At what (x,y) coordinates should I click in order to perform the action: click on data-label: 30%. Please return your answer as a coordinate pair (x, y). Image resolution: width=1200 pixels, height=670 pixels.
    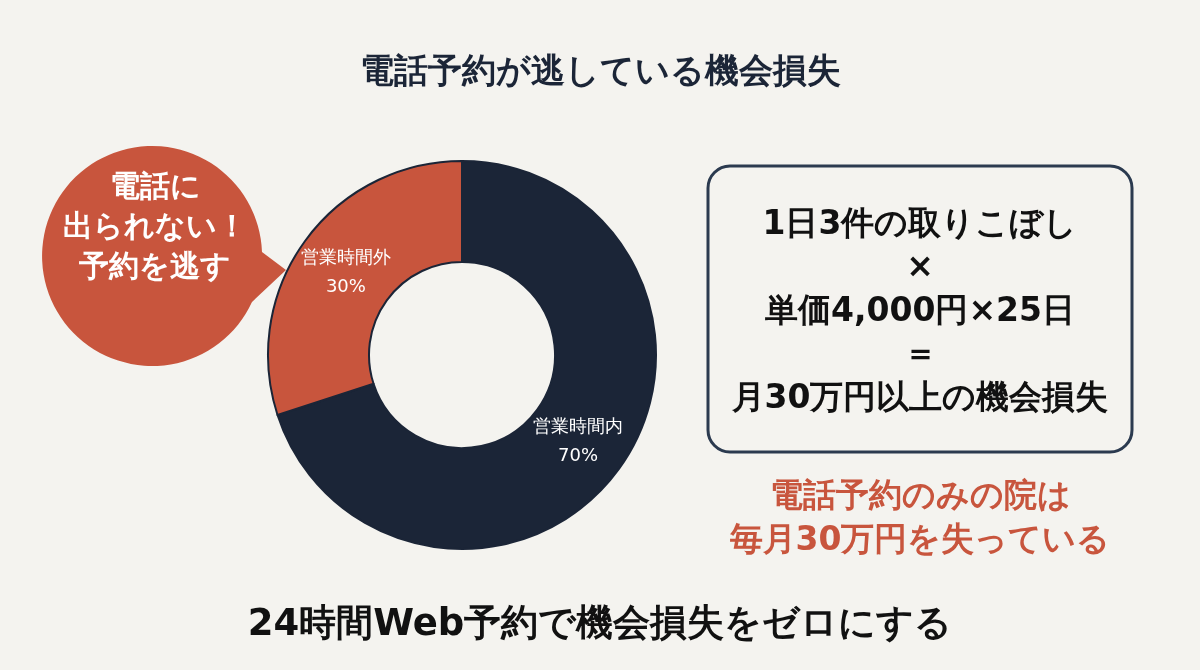
    Looking at the image, I should click on (345, 286).